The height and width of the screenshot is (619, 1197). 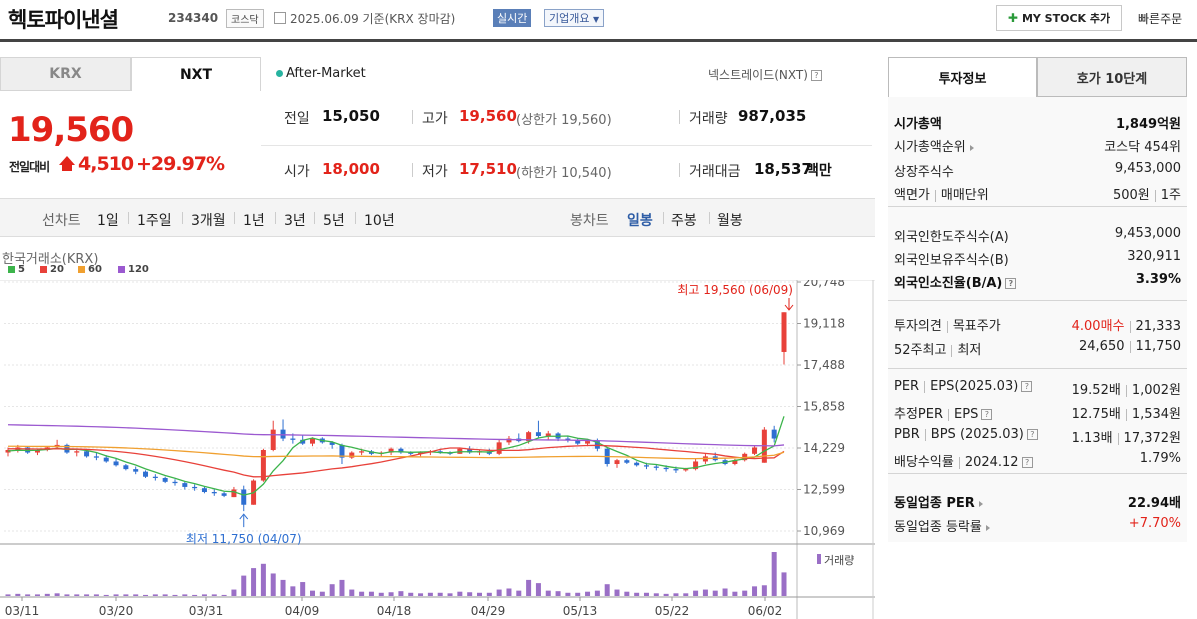 I want to click on candle-period-1: 주봉, so click(x=684, y=221).